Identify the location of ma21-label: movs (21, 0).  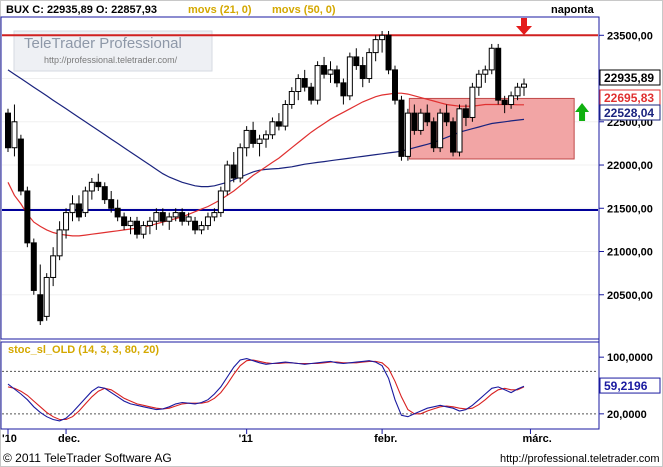
(220, 10).